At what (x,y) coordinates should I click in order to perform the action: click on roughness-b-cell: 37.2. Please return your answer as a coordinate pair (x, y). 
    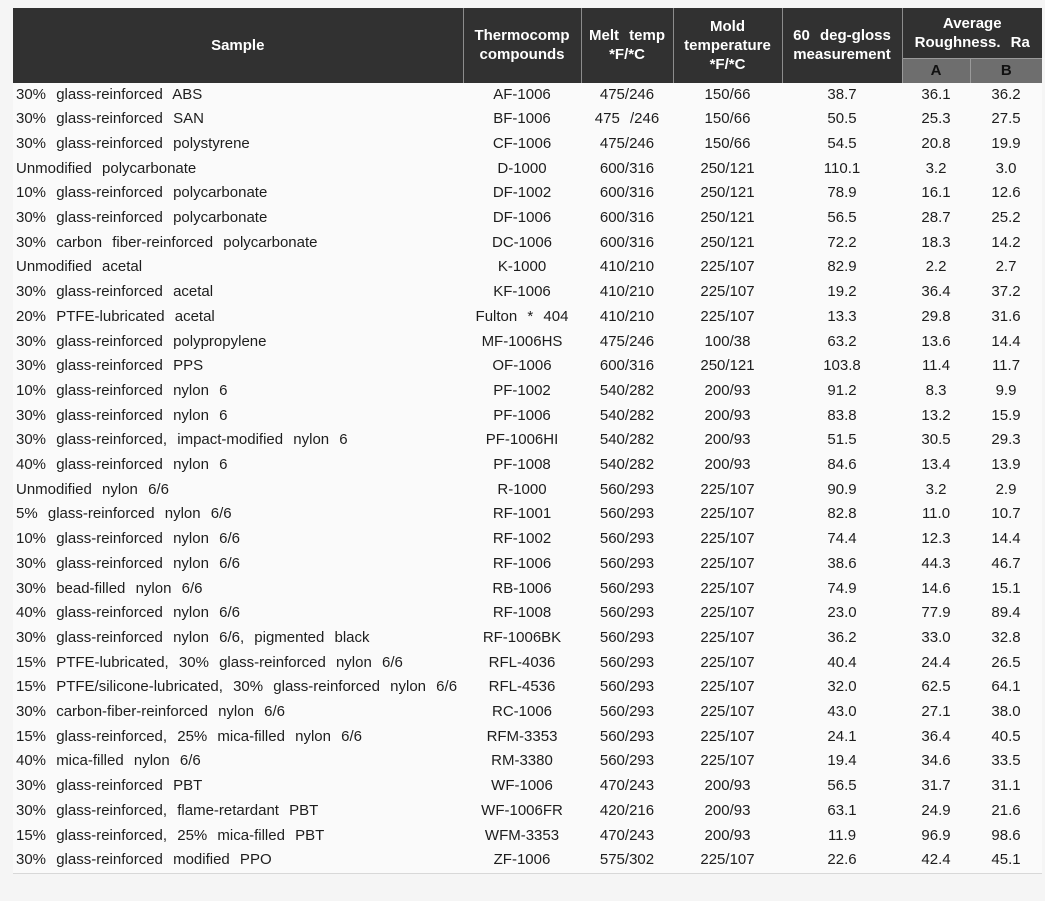
    Looking at the image, I should click on (1006, 292).